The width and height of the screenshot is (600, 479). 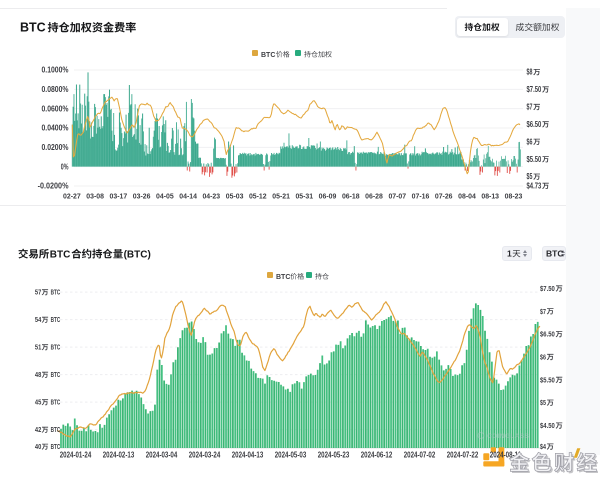 What do you see at coordinates (374, 196) in the screenshot?
I see `svg-text: 06-28` at bounding box center [374, 196].